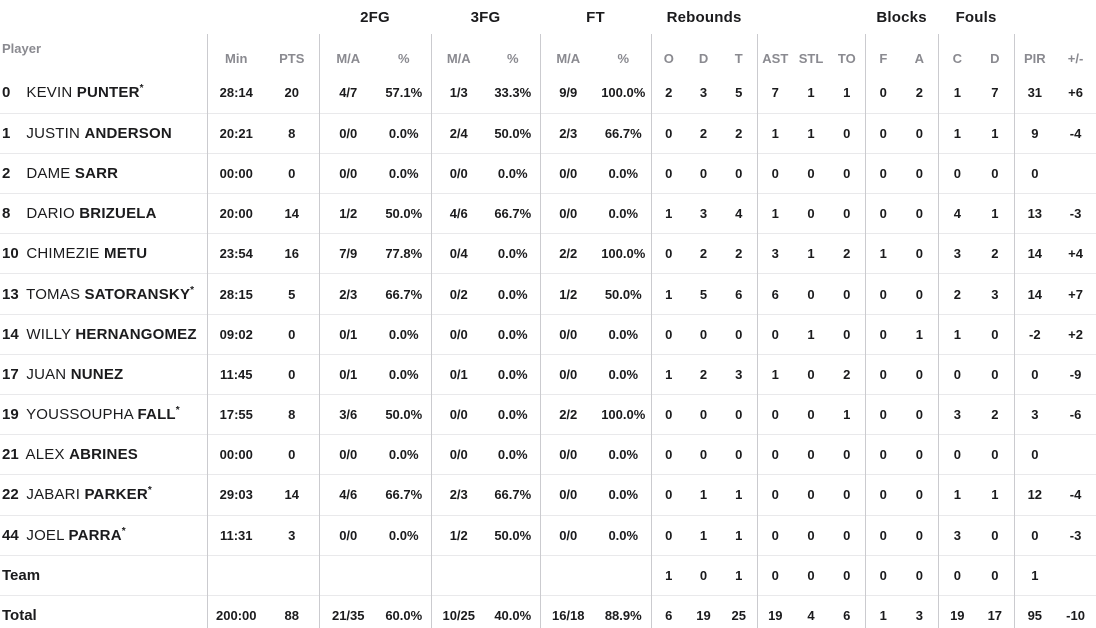 The image size is (1096, 628). Describe the element at coordinates (292, 213) in the screenshot. I see `cell-pts: 14` at that location.